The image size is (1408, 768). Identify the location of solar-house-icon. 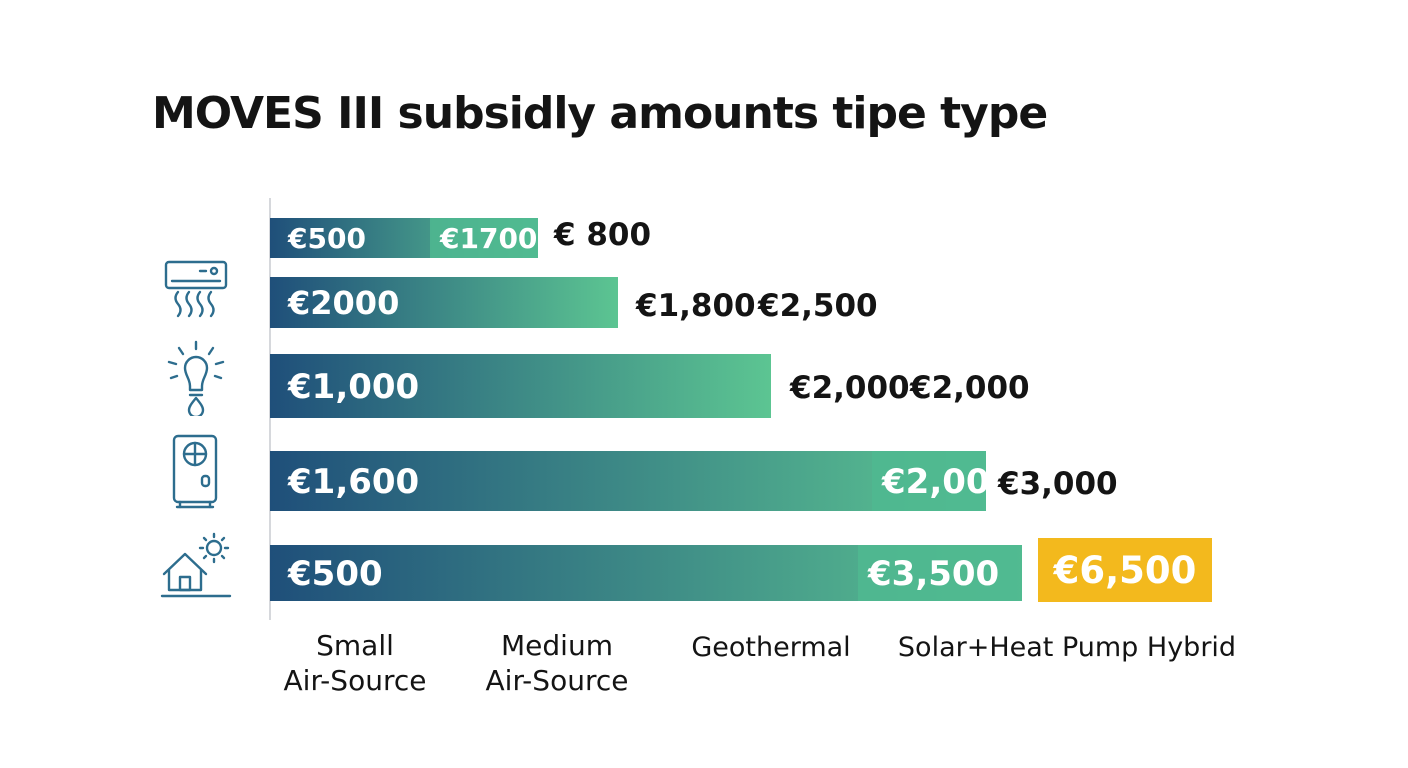
(196, 566).